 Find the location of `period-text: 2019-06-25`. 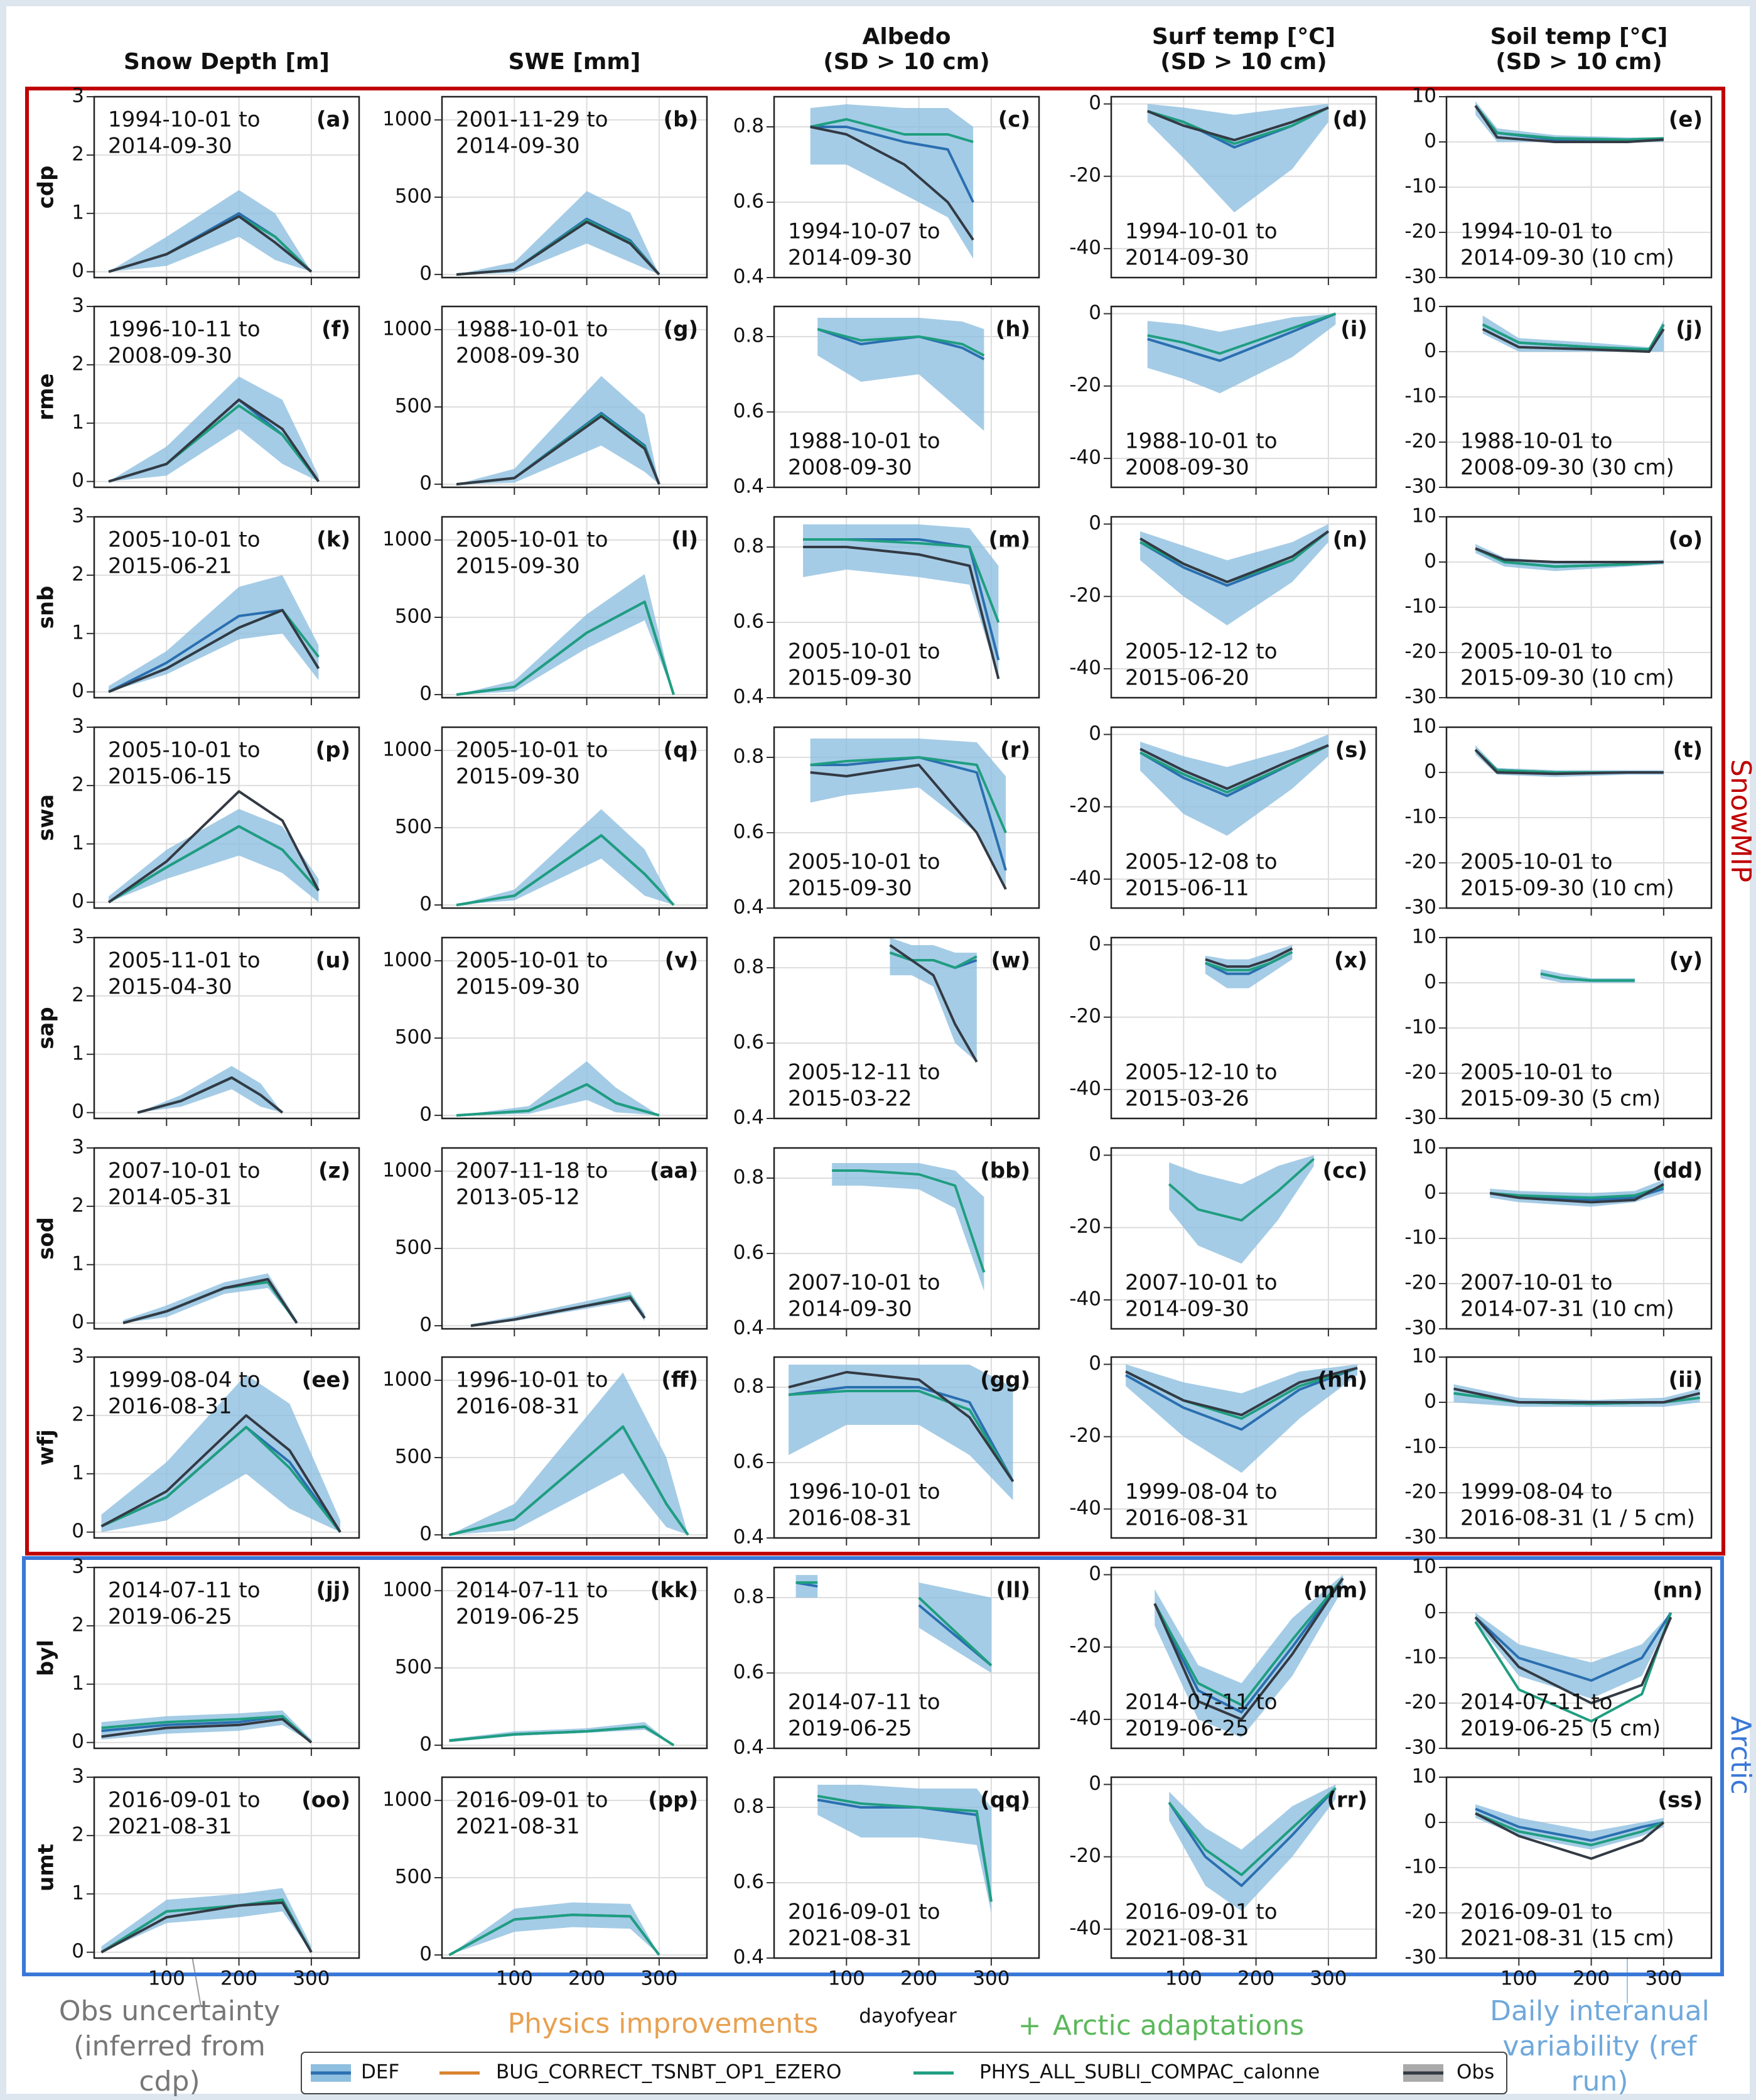

period-text: 2019-06-25 is located at coordinates (170, 1617).